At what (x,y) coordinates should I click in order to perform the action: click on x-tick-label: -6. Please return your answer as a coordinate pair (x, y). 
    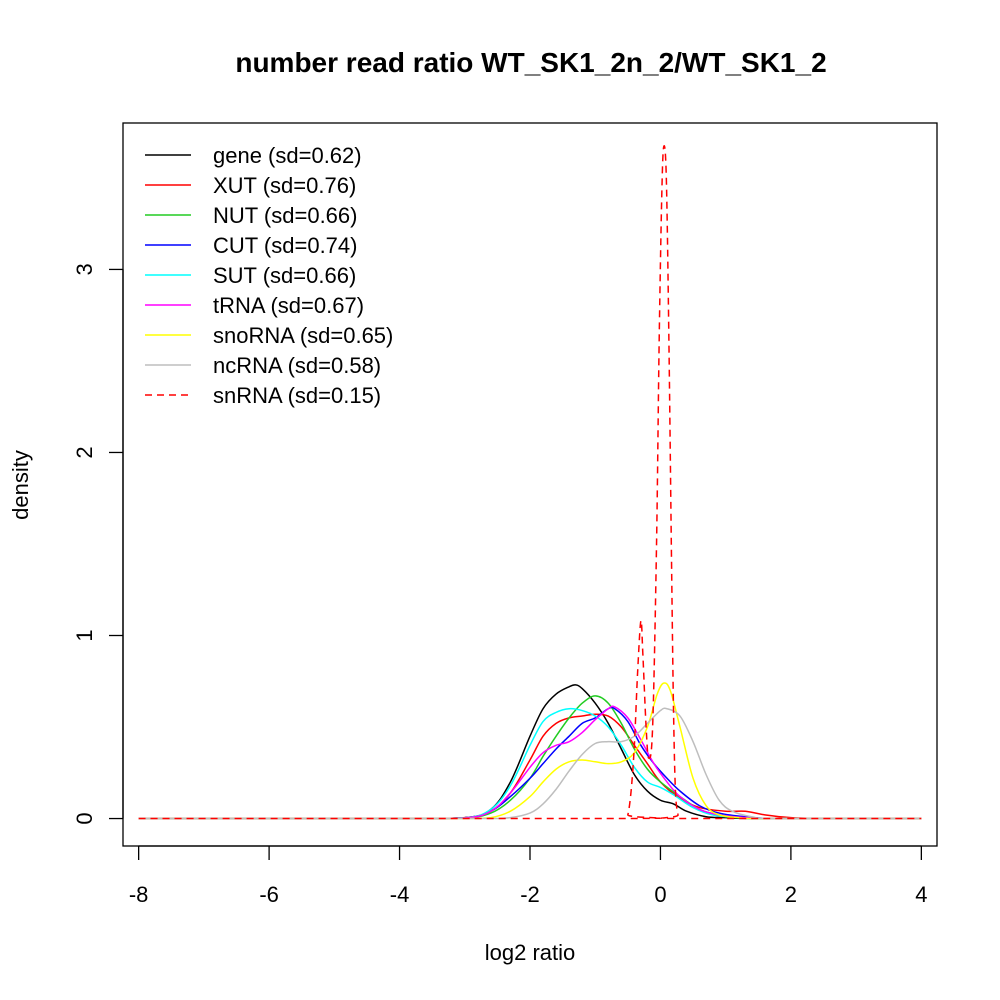
    Looking at the image, I should click on (269, 894).